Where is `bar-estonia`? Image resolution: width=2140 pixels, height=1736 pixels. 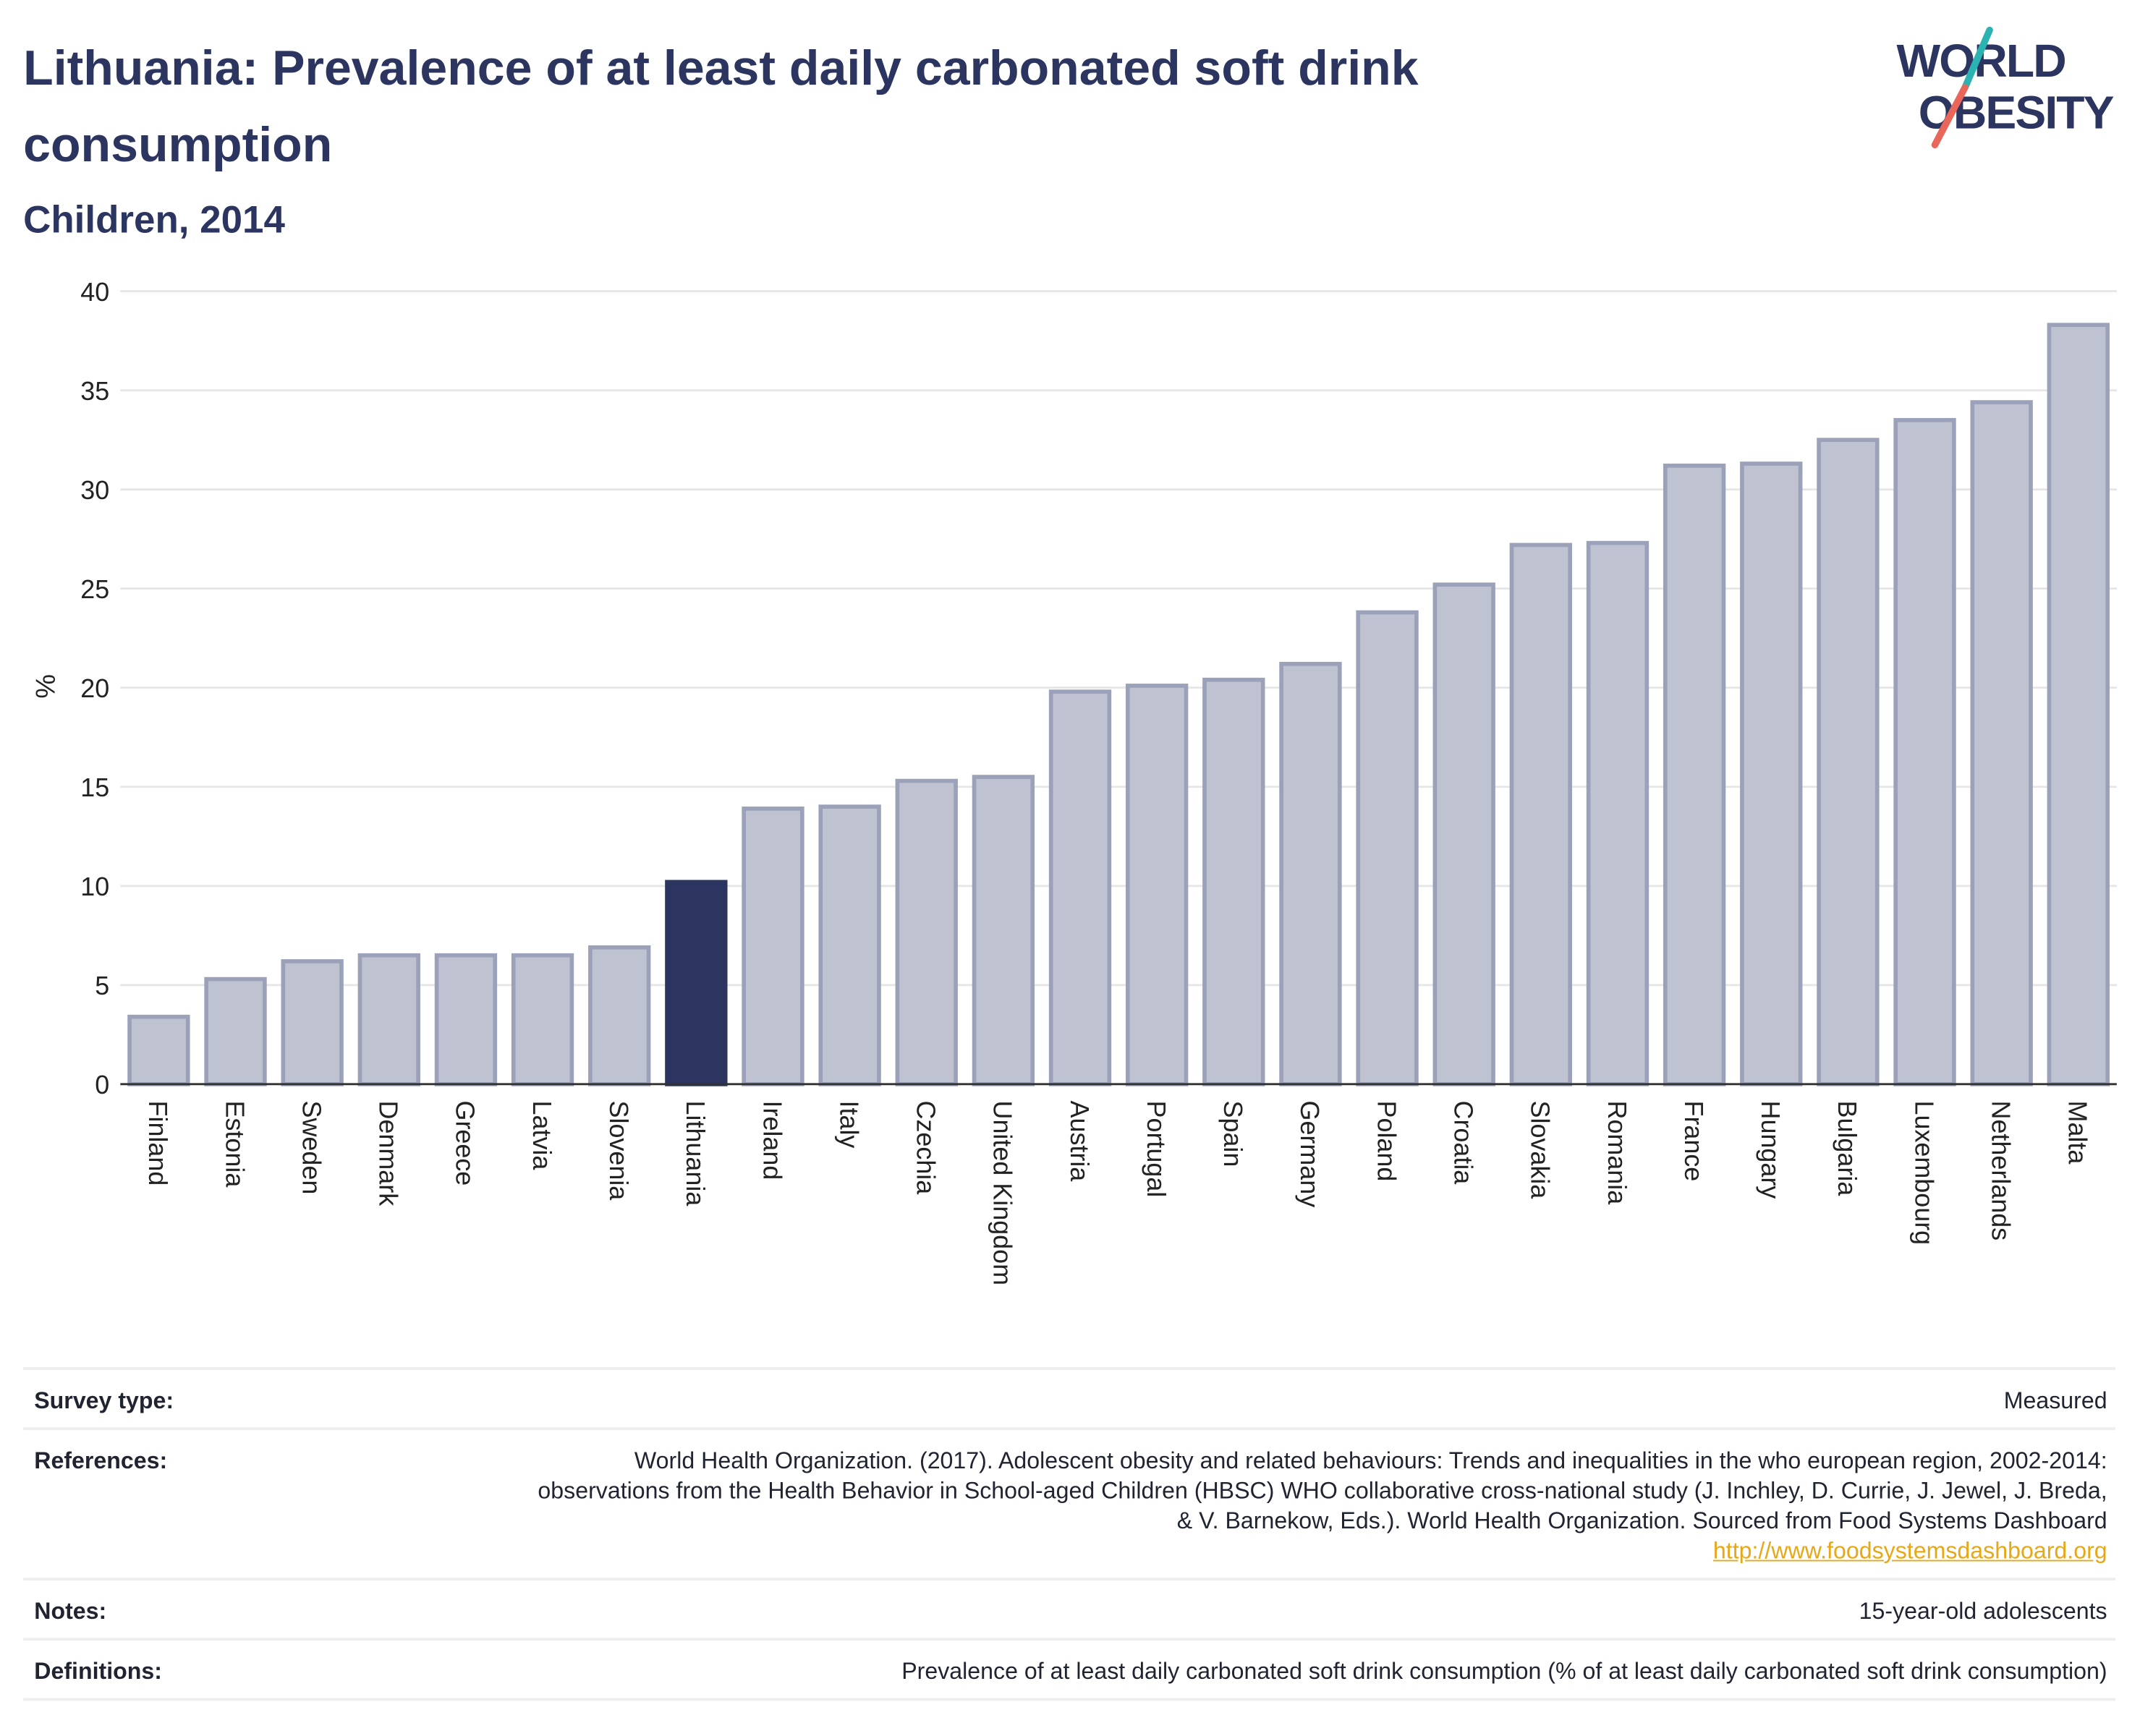
bar-estonia is located at coordinates (235, 1031).